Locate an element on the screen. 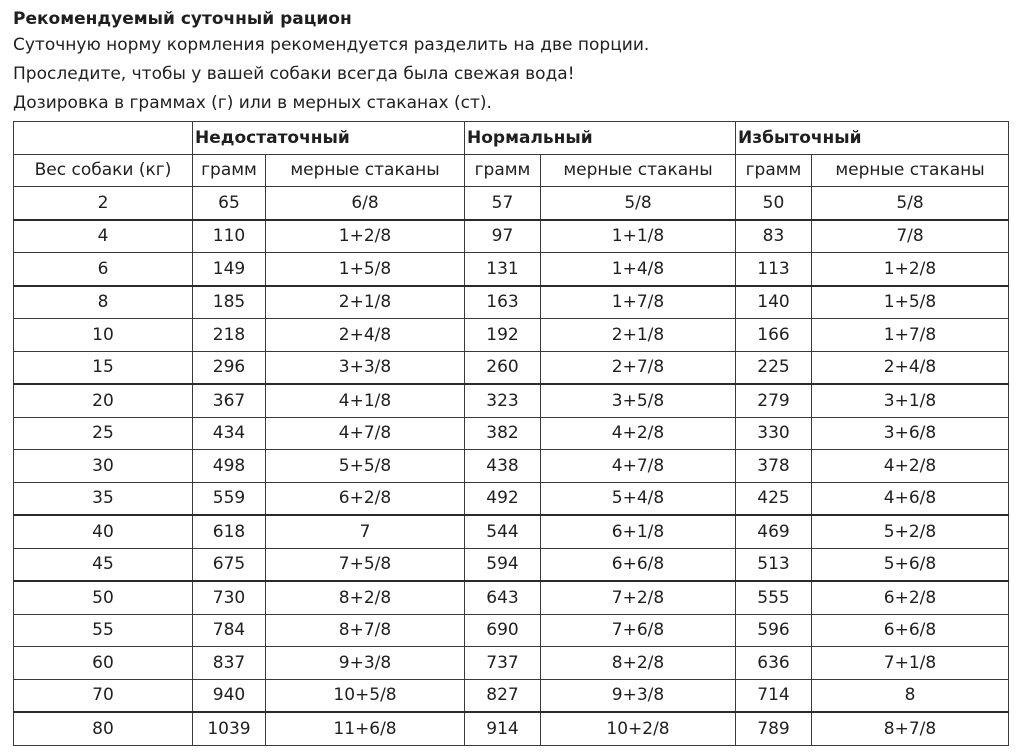 The height and width of the screenshot is (754, 1024). cups-overweight-cell: 1+7/8 is located at coordinates (910, 335).